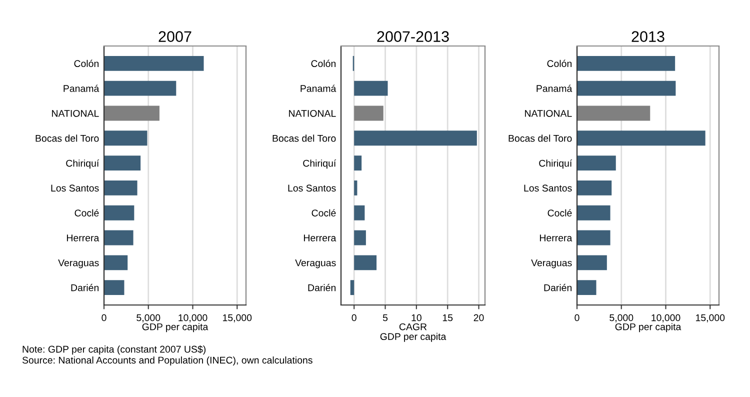 The width and height of the screenshot is (750, 397). What do you see at coordinates (413, 332) in the screenshot?
I see `x-axis-title: CAGR GDP per capita` at bounding box center [413, 332].